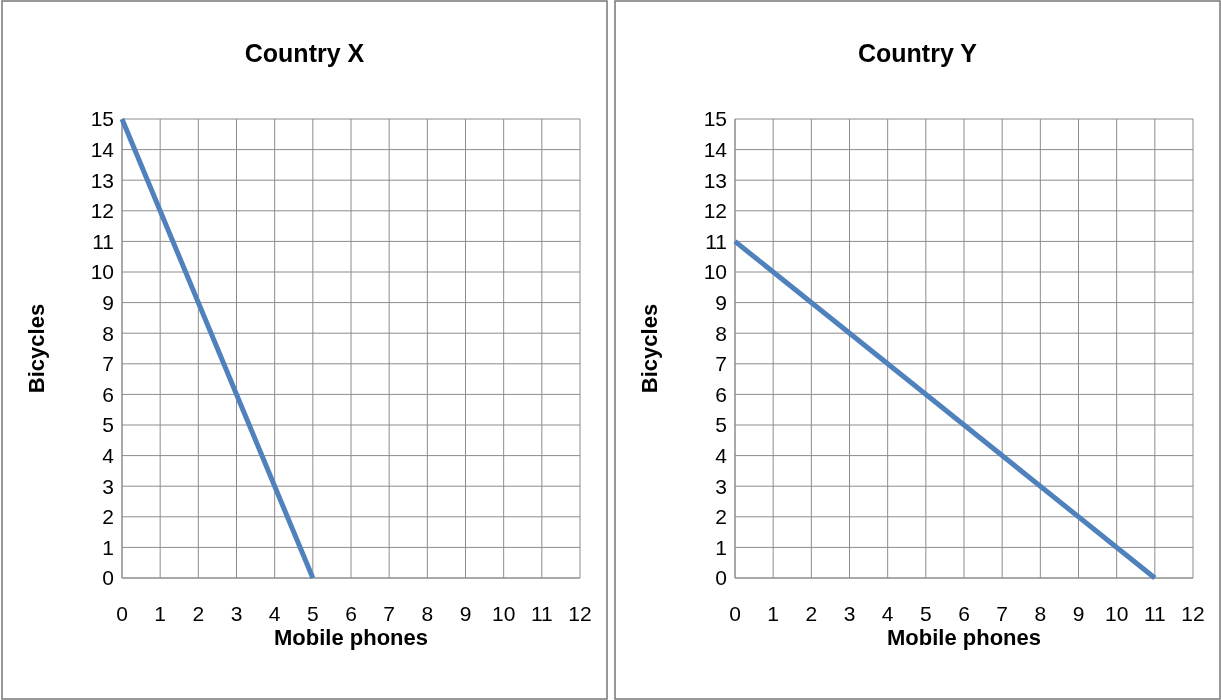 The height and width of the screenshot is (700, 1221). I want to click on chart-title: Country Y, so click(918, 53).